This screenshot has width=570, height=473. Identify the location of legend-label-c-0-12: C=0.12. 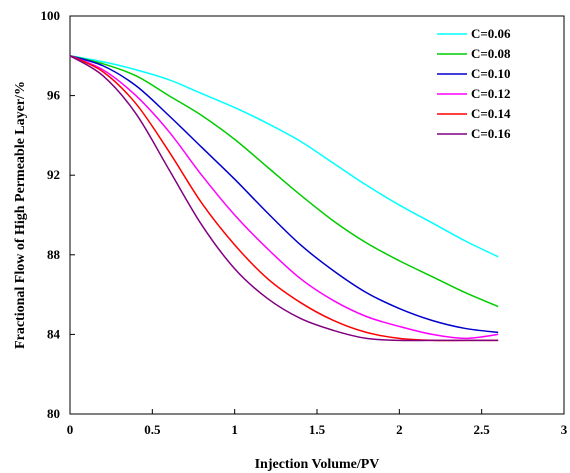
(491, 93).